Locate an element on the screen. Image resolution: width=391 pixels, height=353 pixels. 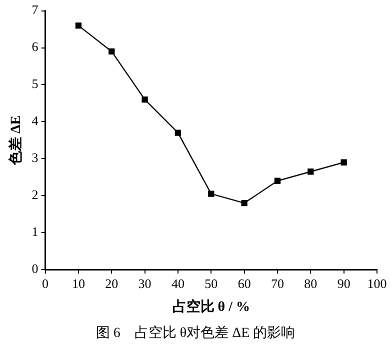
x-tick-label: 50 is located at coordinates (211, 283).